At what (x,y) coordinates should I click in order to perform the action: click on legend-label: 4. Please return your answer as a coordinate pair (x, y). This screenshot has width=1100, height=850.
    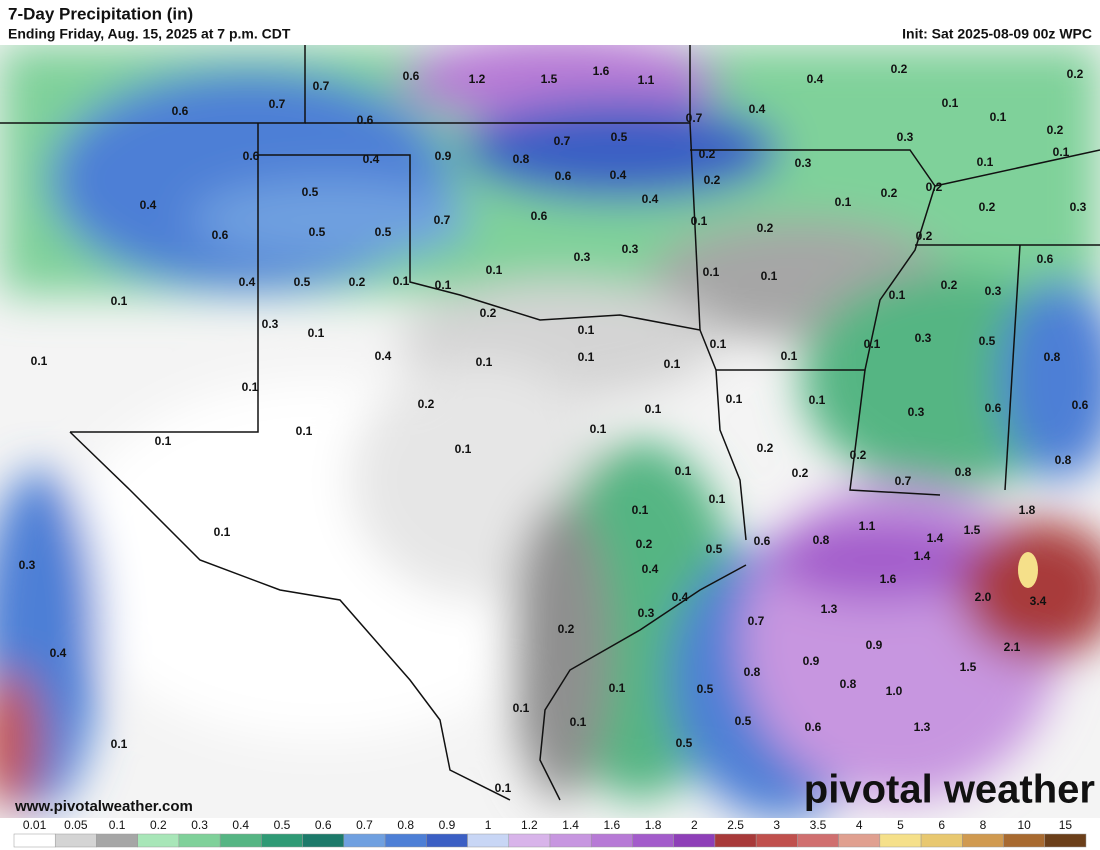
    Looking at the image, I should click on (859, 825).